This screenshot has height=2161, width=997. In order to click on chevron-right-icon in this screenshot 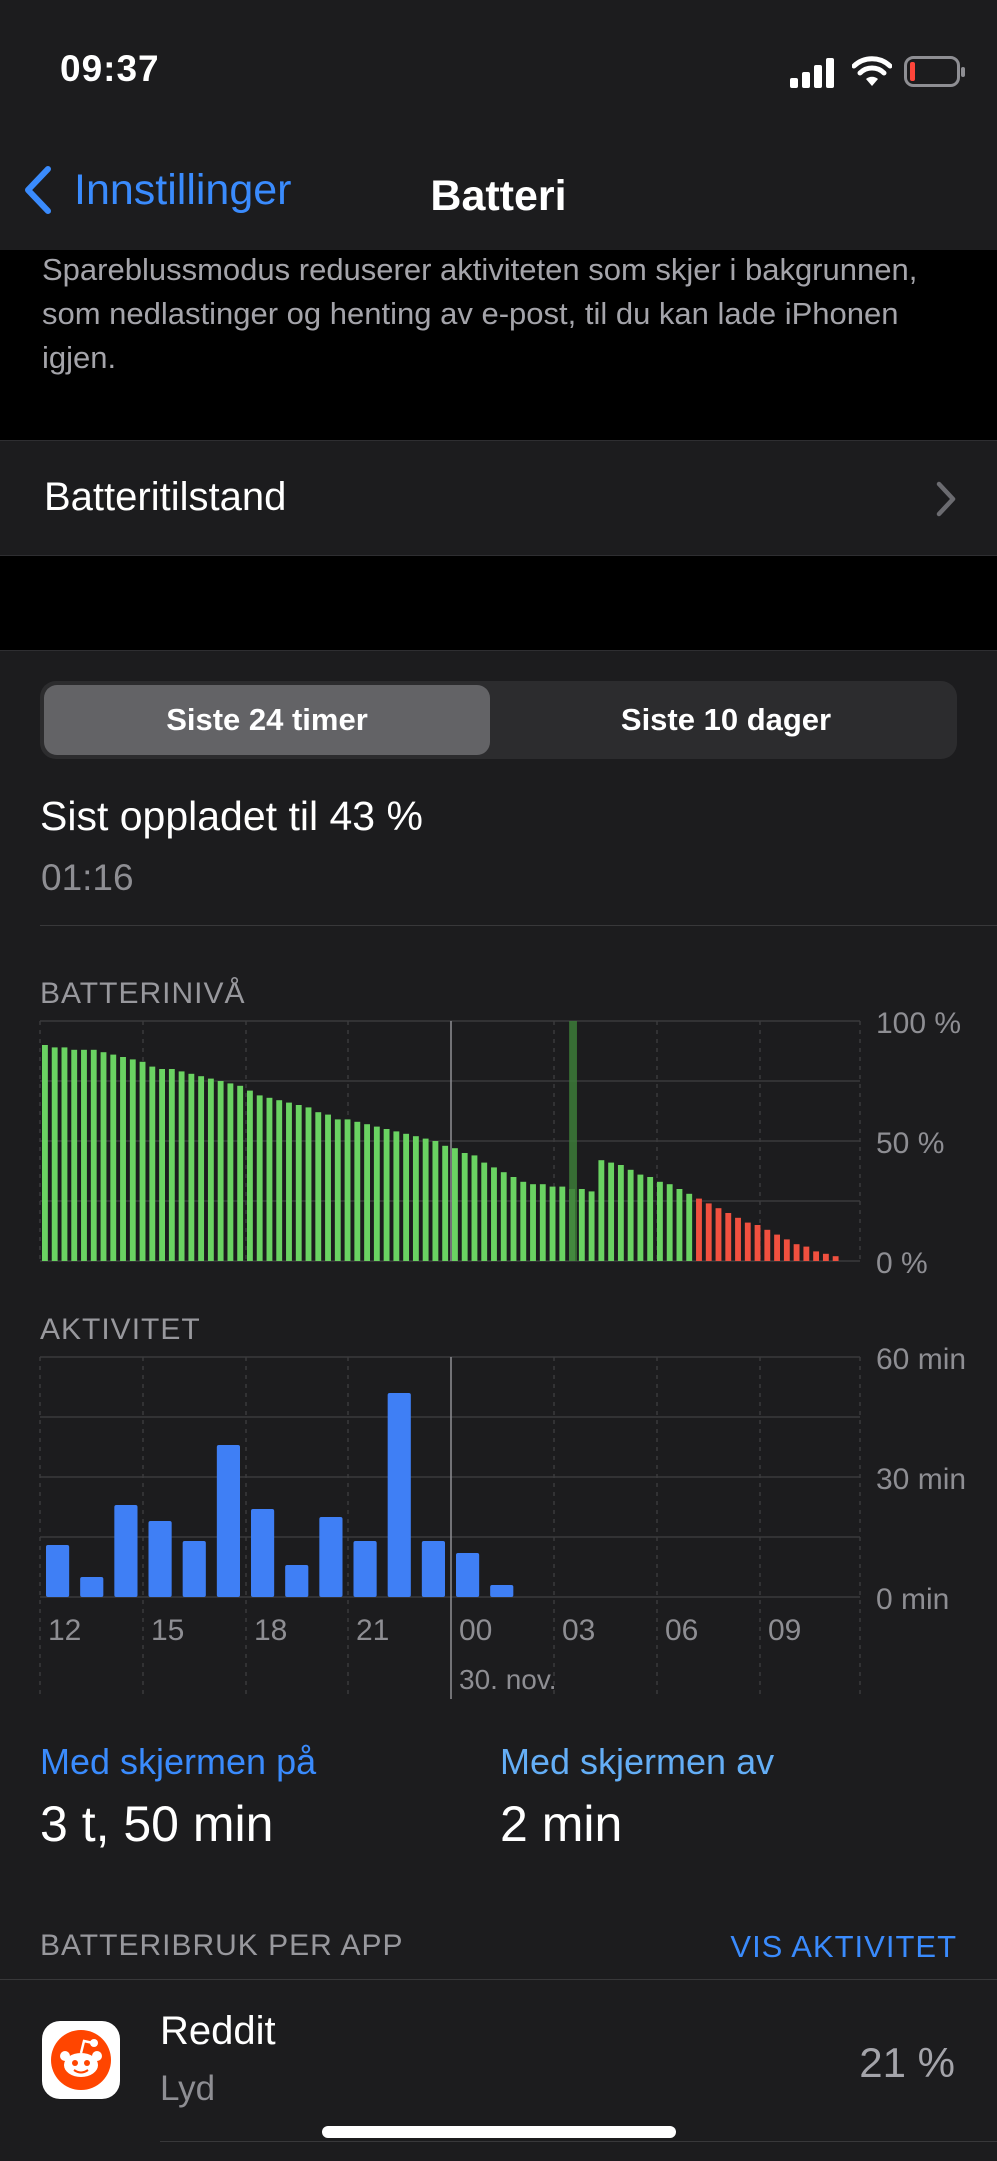, I will do `click(946, 499)`.